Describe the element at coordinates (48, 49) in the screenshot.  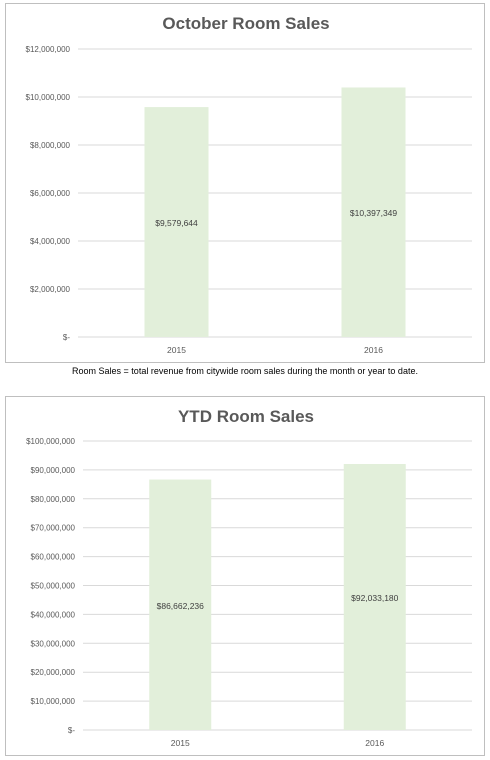
I see `october-y-tick-label: $12,000,000` at that location.